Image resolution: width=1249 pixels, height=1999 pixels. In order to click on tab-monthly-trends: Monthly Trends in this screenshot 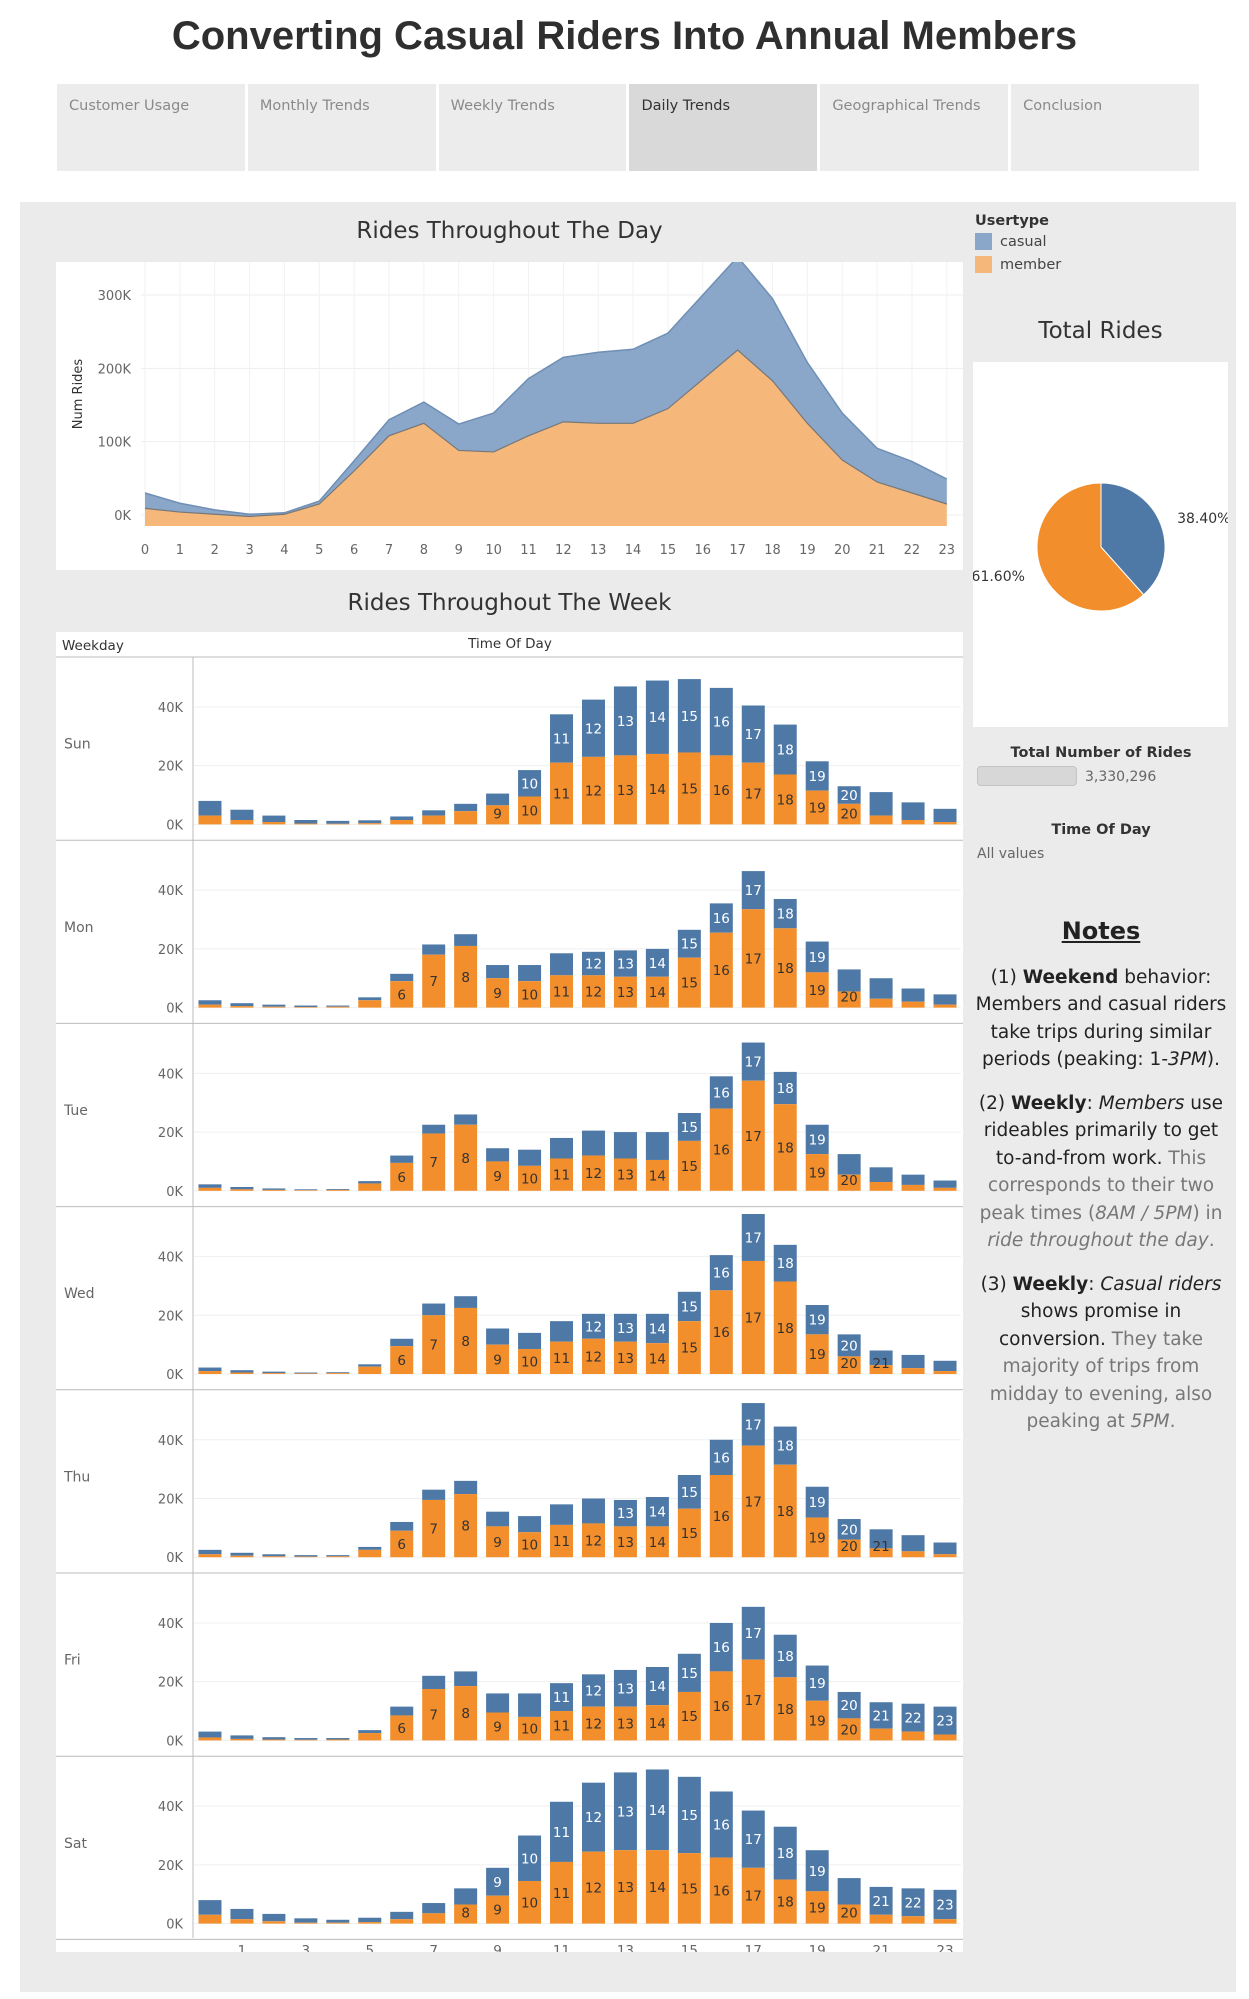, I will do `click(341, 127)`.